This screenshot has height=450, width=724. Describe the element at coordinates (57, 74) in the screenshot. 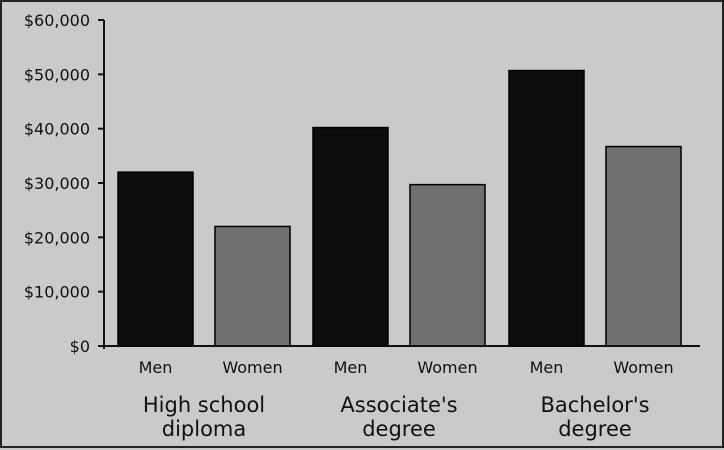

I see `y-tick-label: $50,000` at that location.